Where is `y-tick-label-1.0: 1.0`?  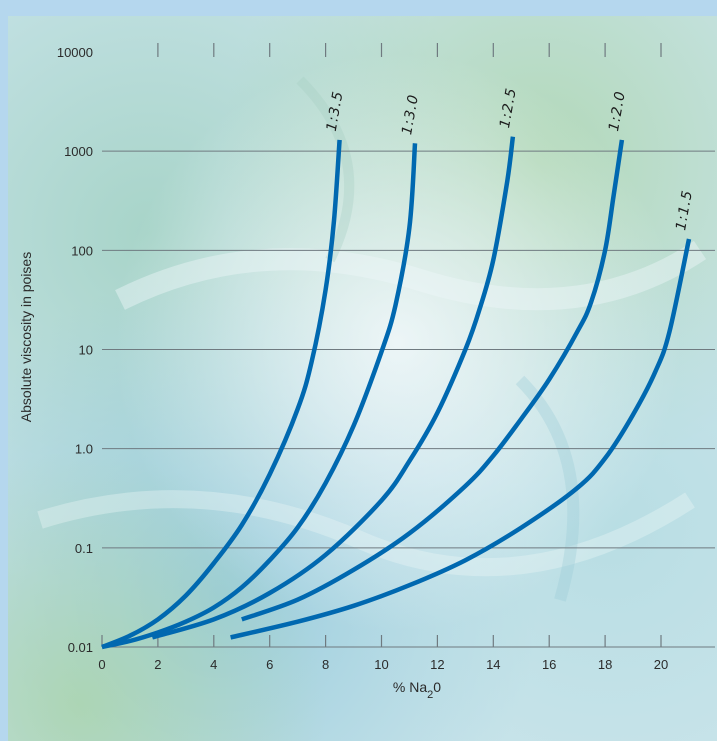 y-tick-label-1.0: 1.0 is located at coordinates (84, 449).